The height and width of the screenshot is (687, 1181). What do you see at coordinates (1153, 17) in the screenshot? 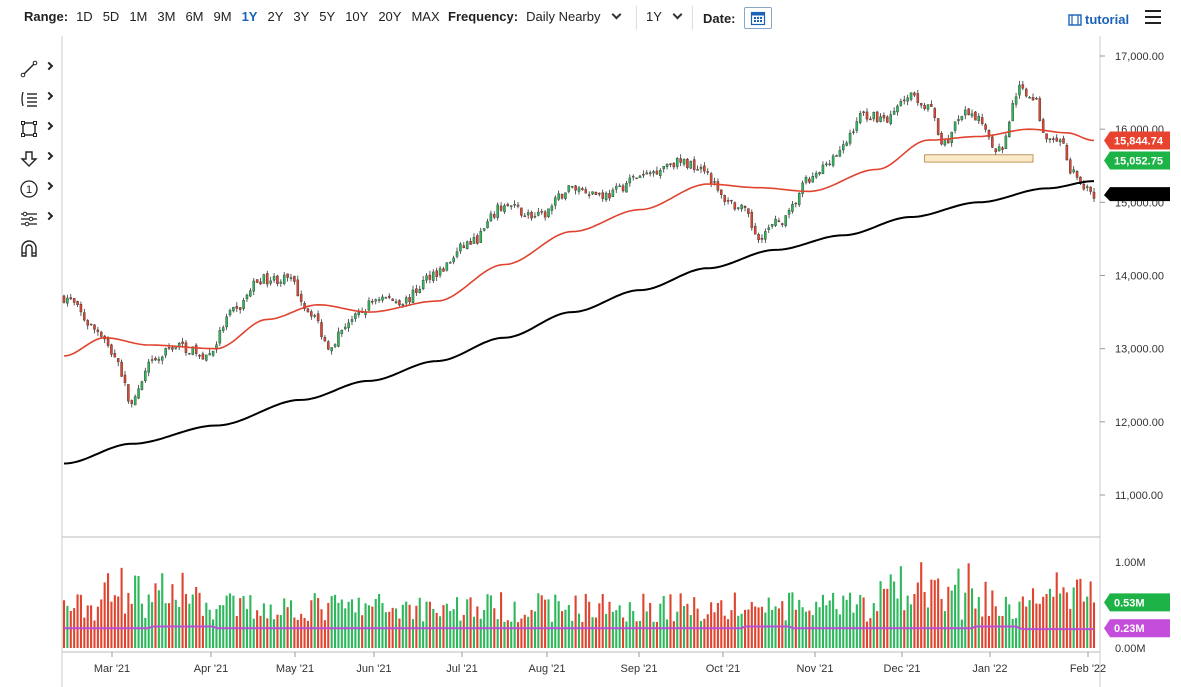
I see `menu-button` at bounding box center [1153, 17].